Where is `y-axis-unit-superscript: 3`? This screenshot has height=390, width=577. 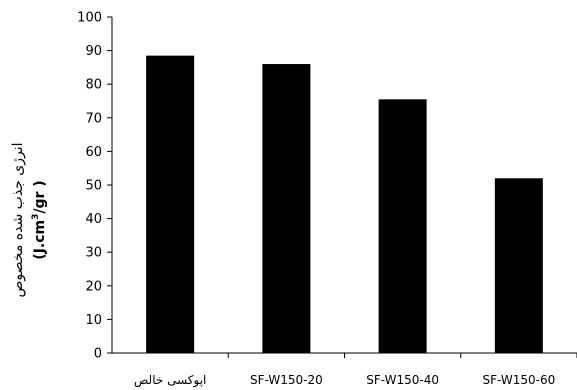
y-axis-unit-superscript: 3 is located at coordinates (36, 217).